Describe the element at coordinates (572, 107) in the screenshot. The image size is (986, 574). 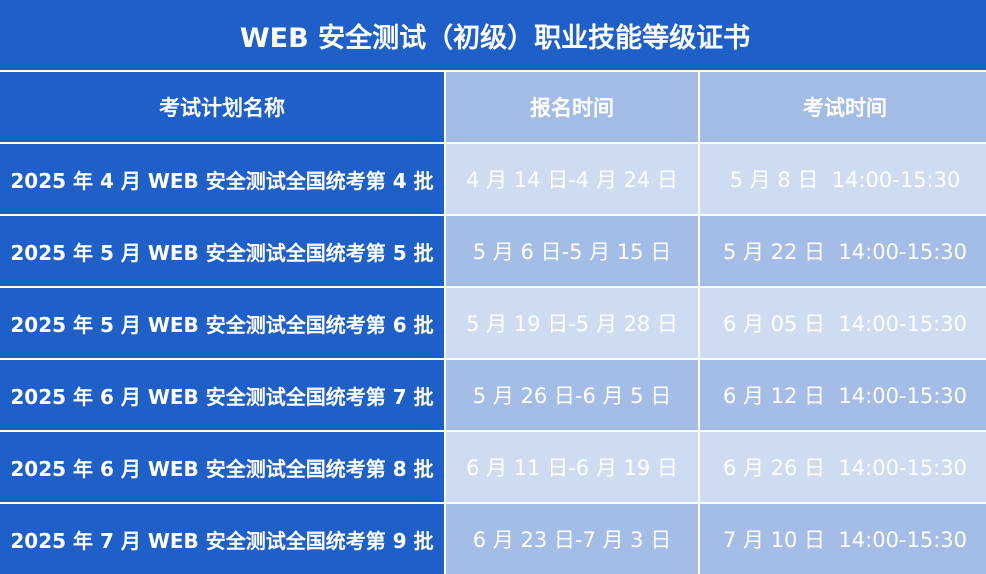
I see `header-registration-time: 报名时间` at that location.